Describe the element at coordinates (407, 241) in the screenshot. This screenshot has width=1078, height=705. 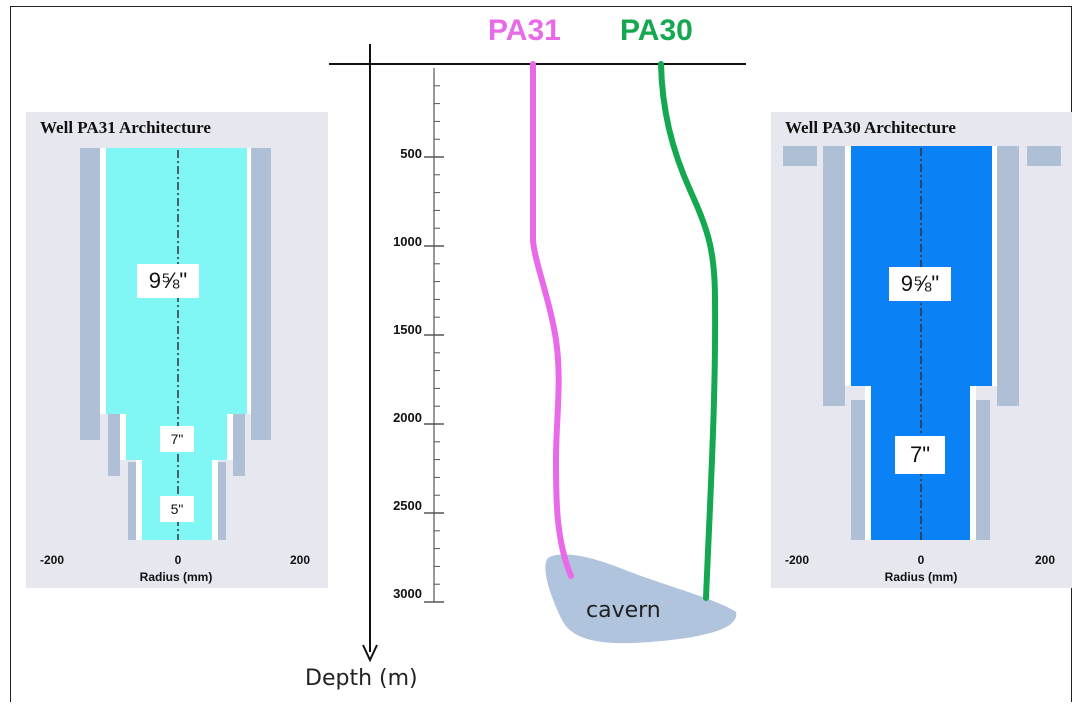
I see `depth-tick-1000: 1000` at that location.